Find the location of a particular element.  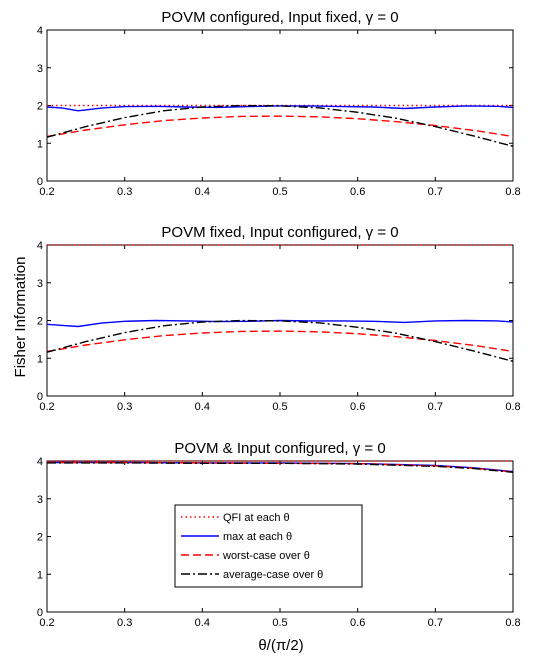

panel-1-xtick-label: 0.8 is located at coordinates (512, 192).